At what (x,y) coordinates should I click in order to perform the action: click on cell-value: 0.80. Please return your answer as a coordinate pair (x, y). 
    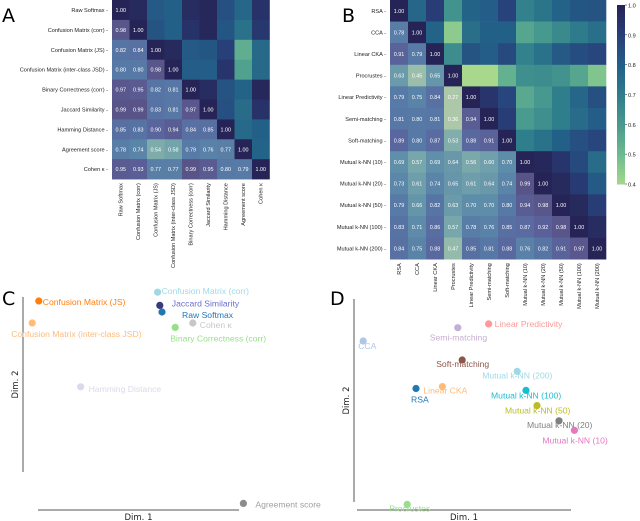
    Looking at the image, I should click on (507, 206).